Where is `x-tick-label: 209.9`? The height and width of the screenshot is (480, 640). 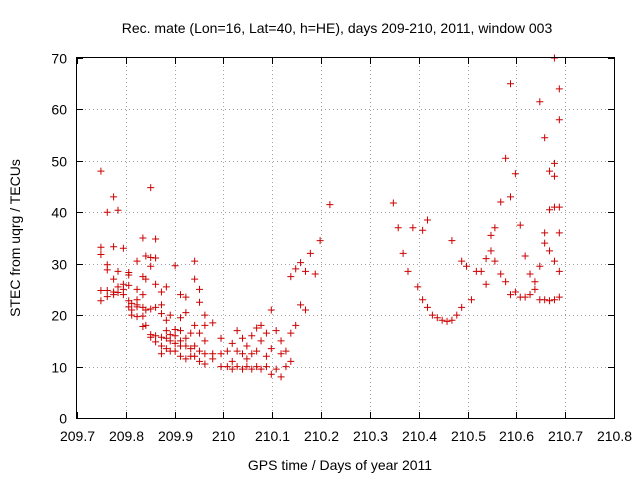 x-tick-label: 209.9 is located at coordinates (175, 436).